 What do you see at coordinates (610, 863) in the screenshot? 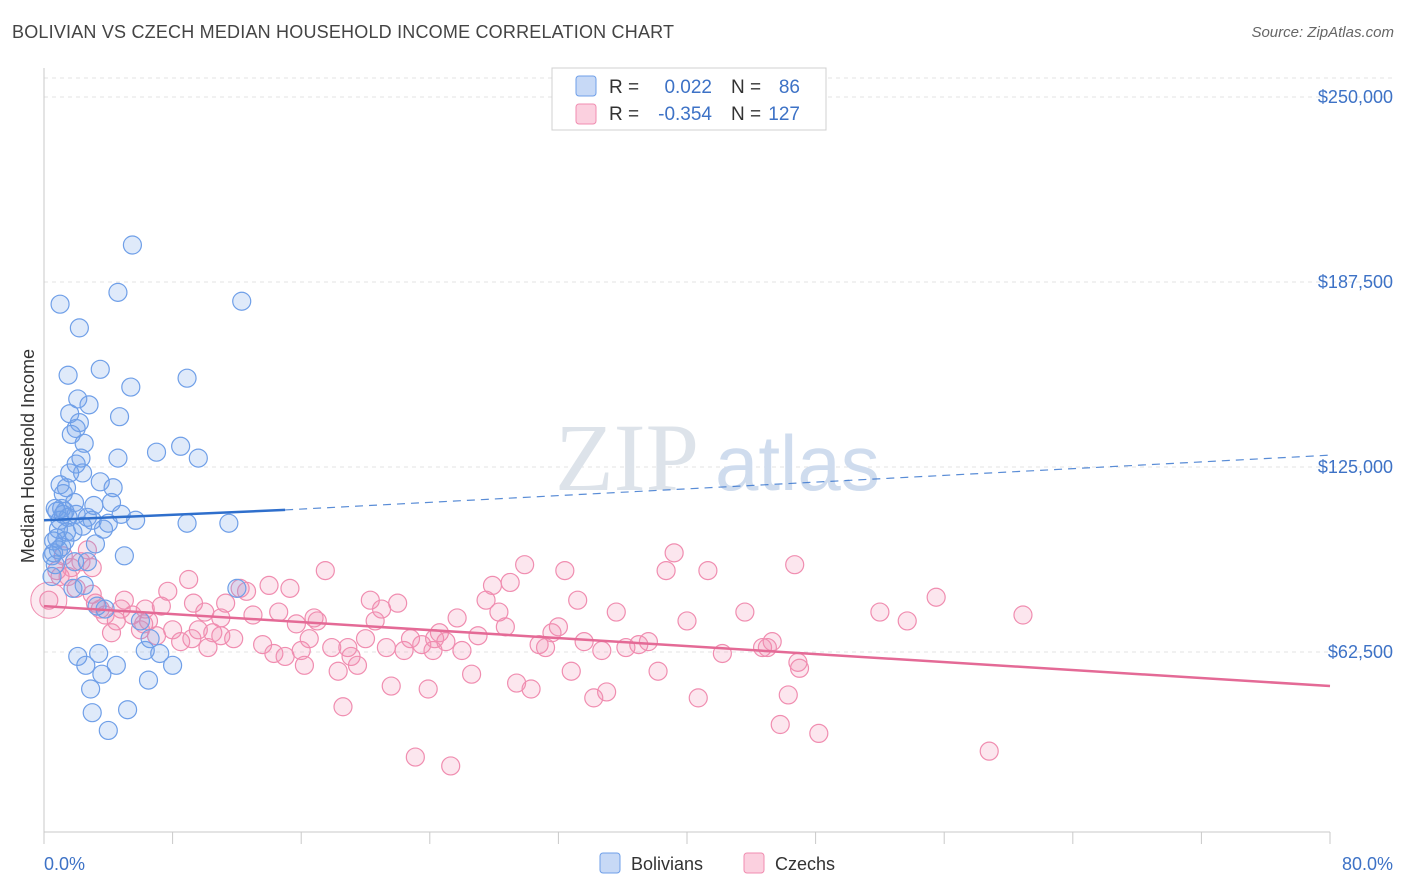
I see `legend-bolivians-swatch` at bounding box center [610, 863].